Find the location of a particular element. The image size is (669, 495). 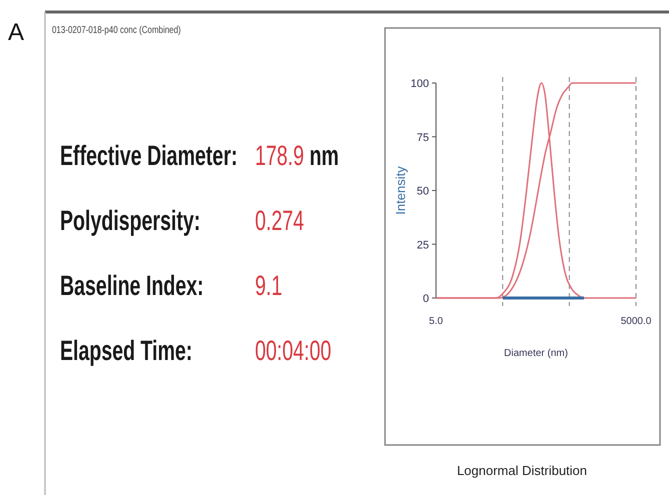

text: 9.1 is located at coordinates (268, 286).